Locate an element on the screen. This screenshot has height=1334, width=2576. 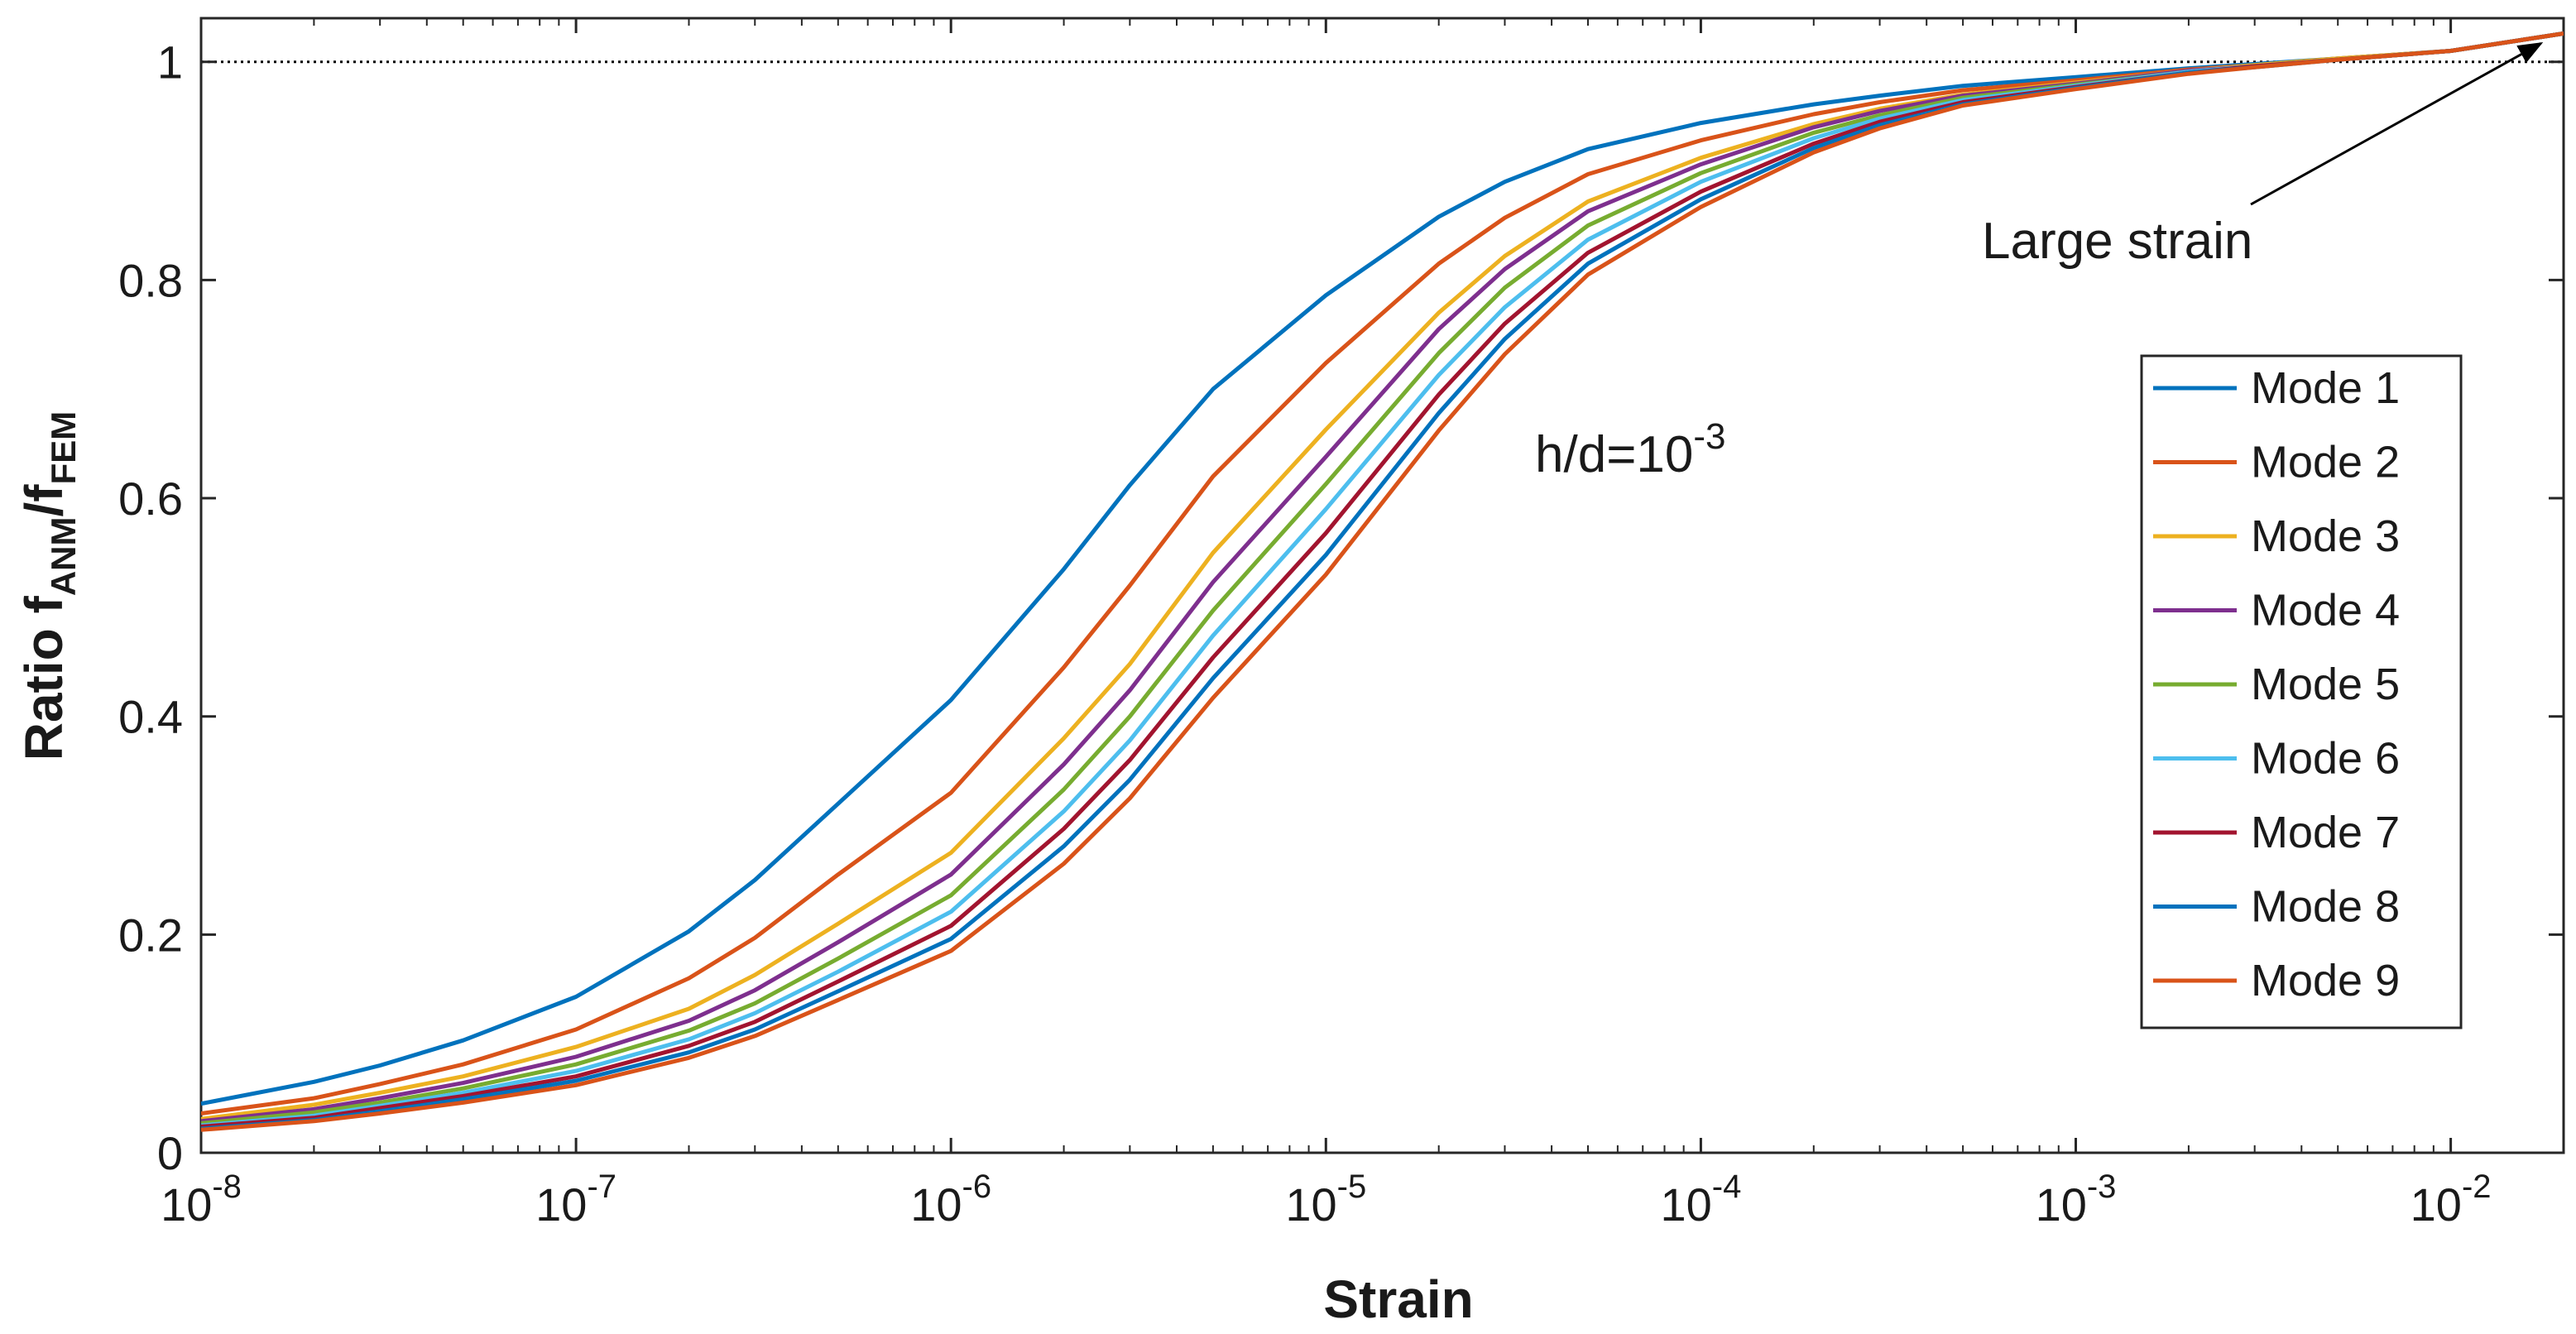
y-tick-labels: 0 0.2 0.4 0.6 0.8 1 is located at coordinates (151, 607).